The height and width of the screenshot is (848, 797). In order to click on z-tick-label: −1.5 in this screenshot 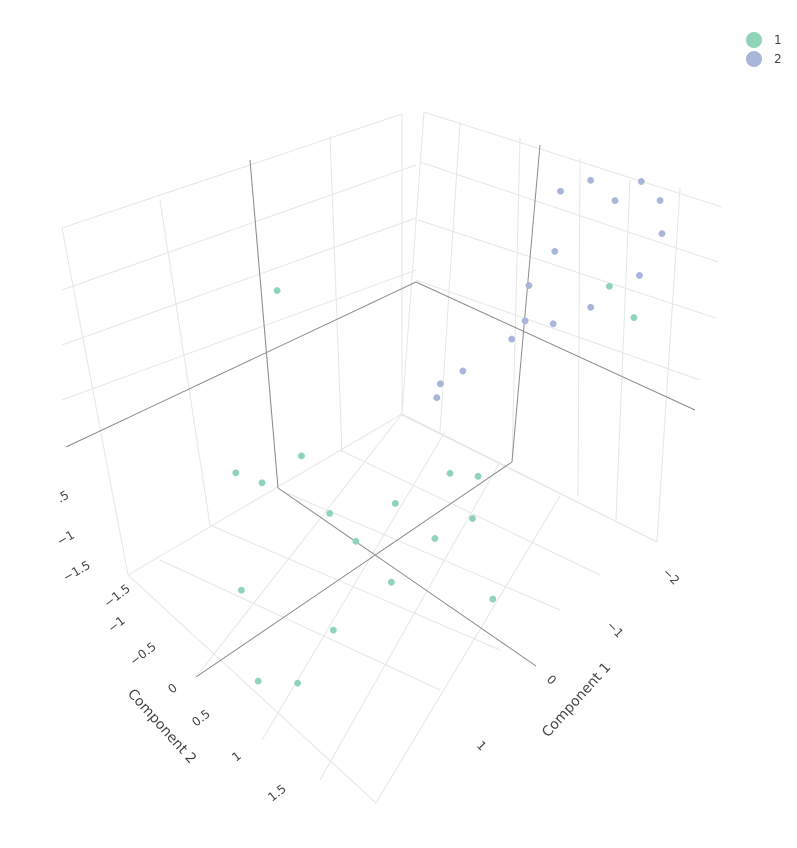, I will do `click(77, 571)`.